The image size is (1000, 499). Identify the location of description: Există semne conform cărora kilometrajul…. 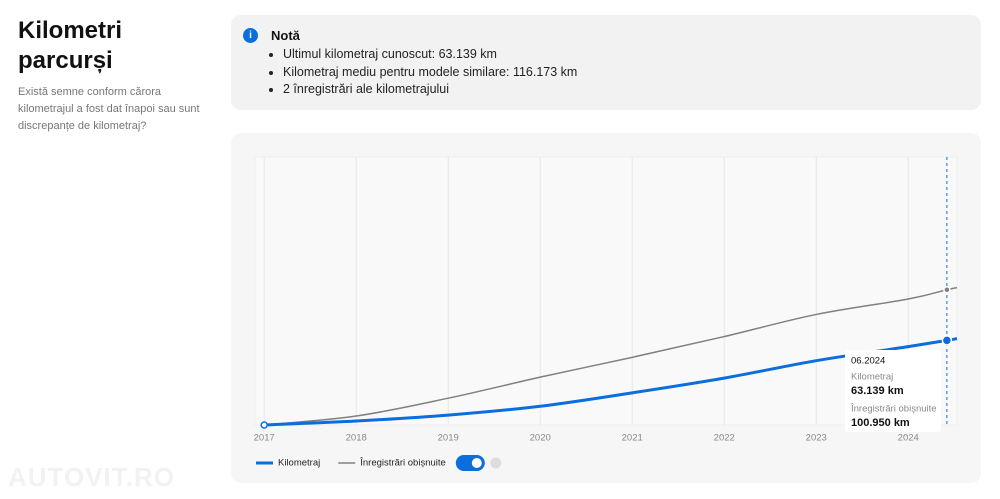
(109, 109).